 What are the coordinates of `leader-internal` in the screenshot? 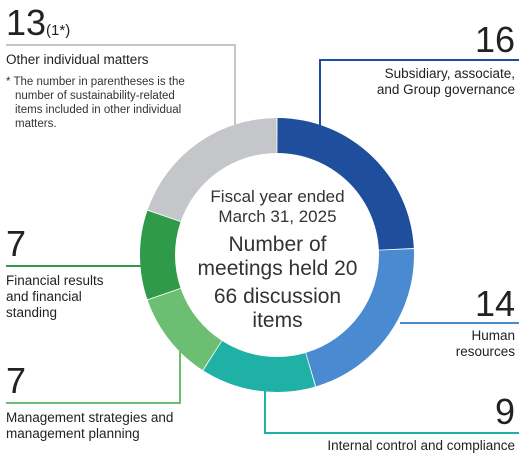 It's located at (391, 412).